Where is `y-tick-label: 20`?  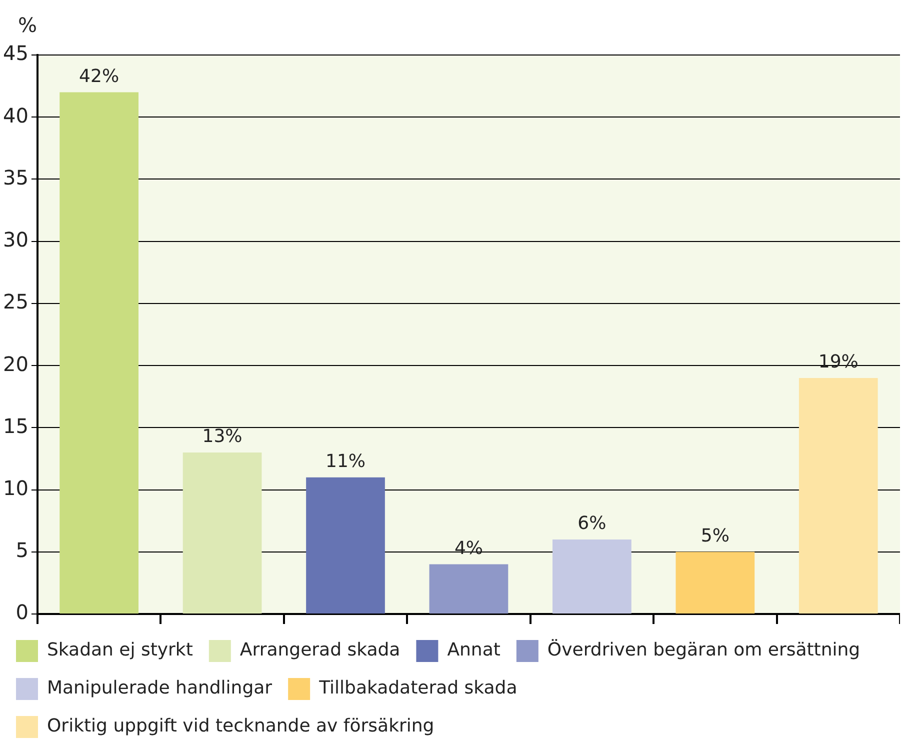 y-tick-label: 20 is located at coordinates (15, 364).